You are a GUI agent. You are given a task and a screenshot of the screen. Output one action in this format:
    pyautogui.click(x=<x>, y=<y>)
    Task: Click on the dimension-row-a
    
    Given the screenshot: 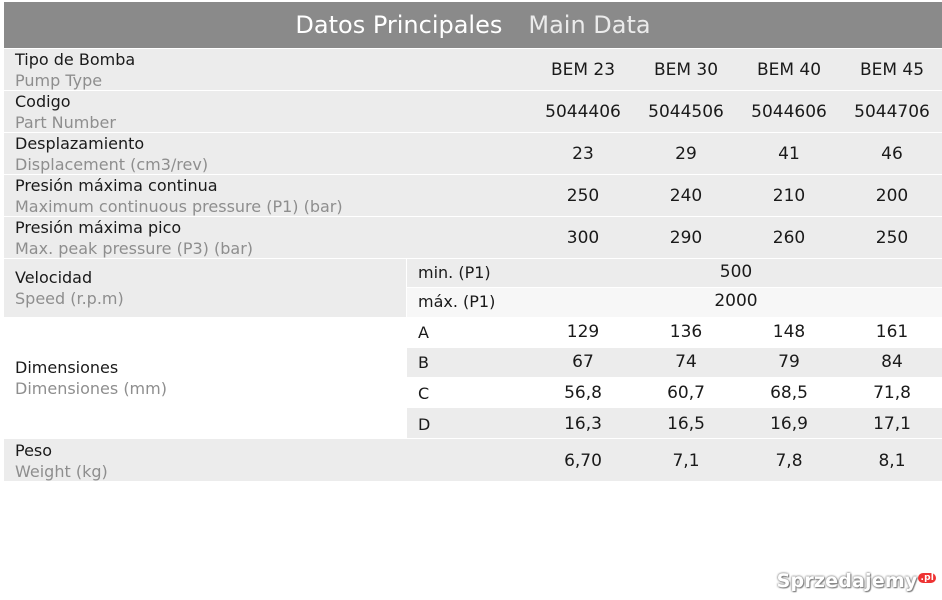 What is the action you would take?
    pyautogui.click(x=674, y=332)
    